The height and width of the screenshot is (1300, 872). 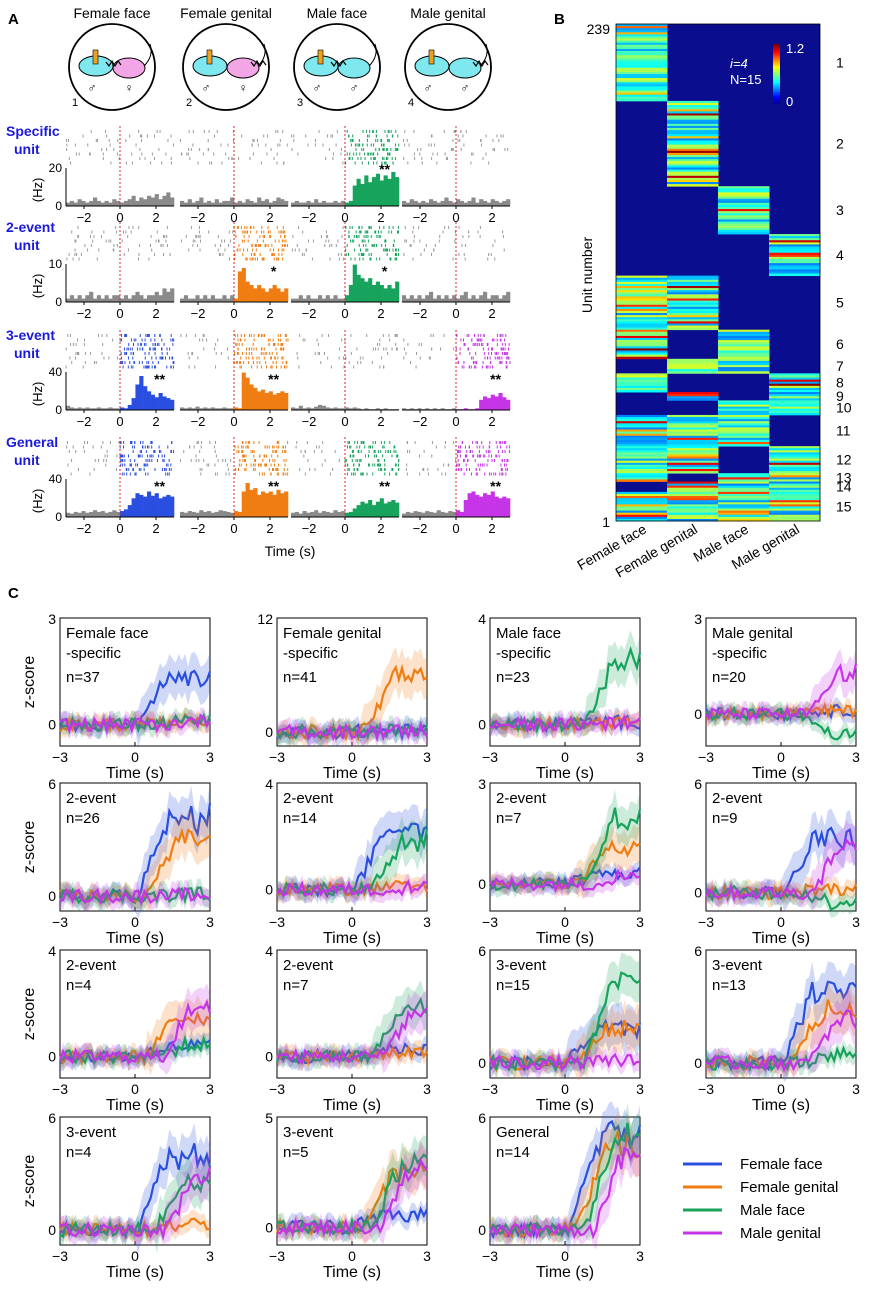 I want to click on psth-xtick-label: 2, so click(x=269, y=421).